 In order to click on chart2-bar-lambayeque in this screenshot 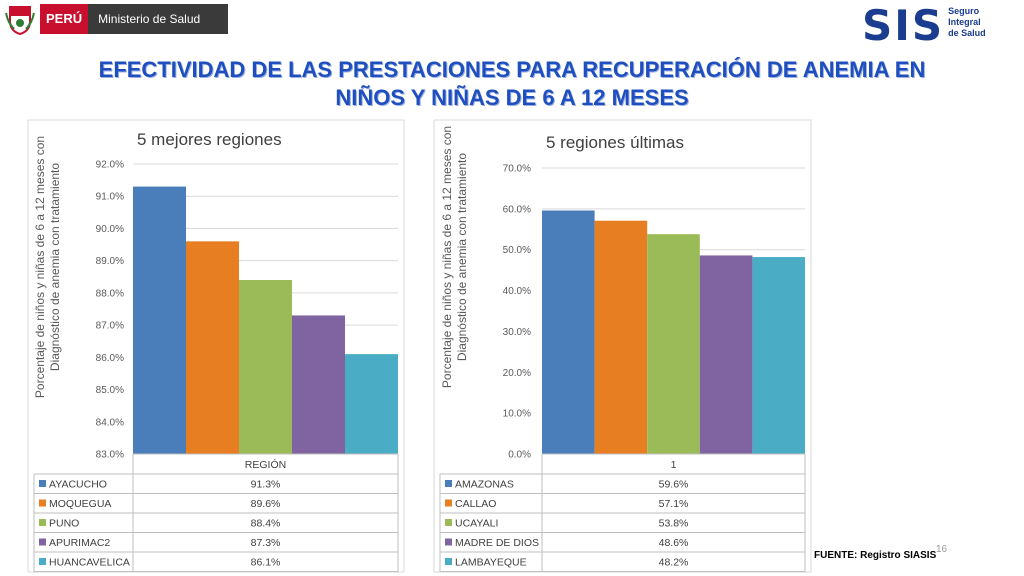, I will do `click(778, 355)`.